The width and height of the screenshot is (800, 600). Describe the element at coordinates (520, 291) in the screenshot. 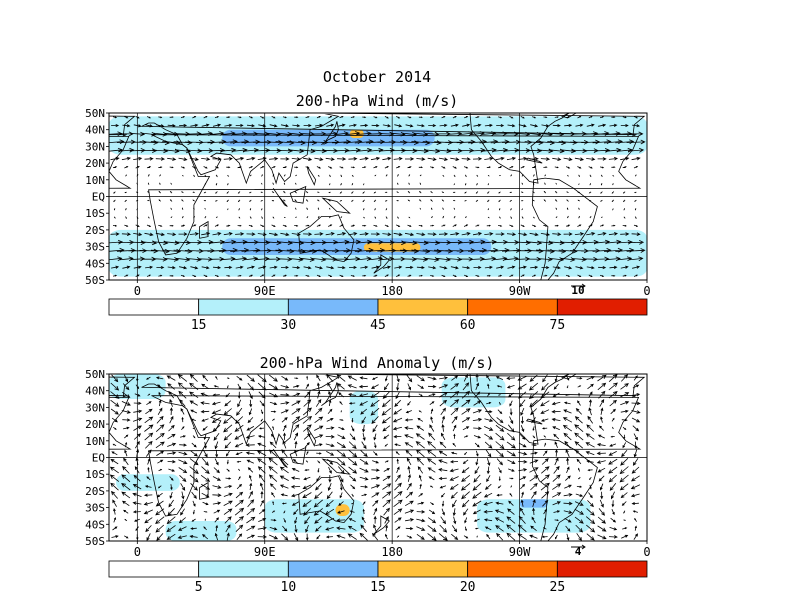

I see `longitude-label: 90W` at that location.